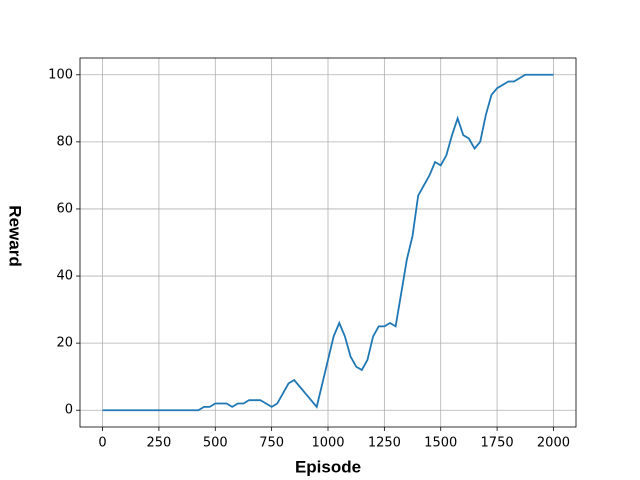  Describe the element at coordinates (64, 208) in the screenshot. I see `y-tick-label: 60` at that location.